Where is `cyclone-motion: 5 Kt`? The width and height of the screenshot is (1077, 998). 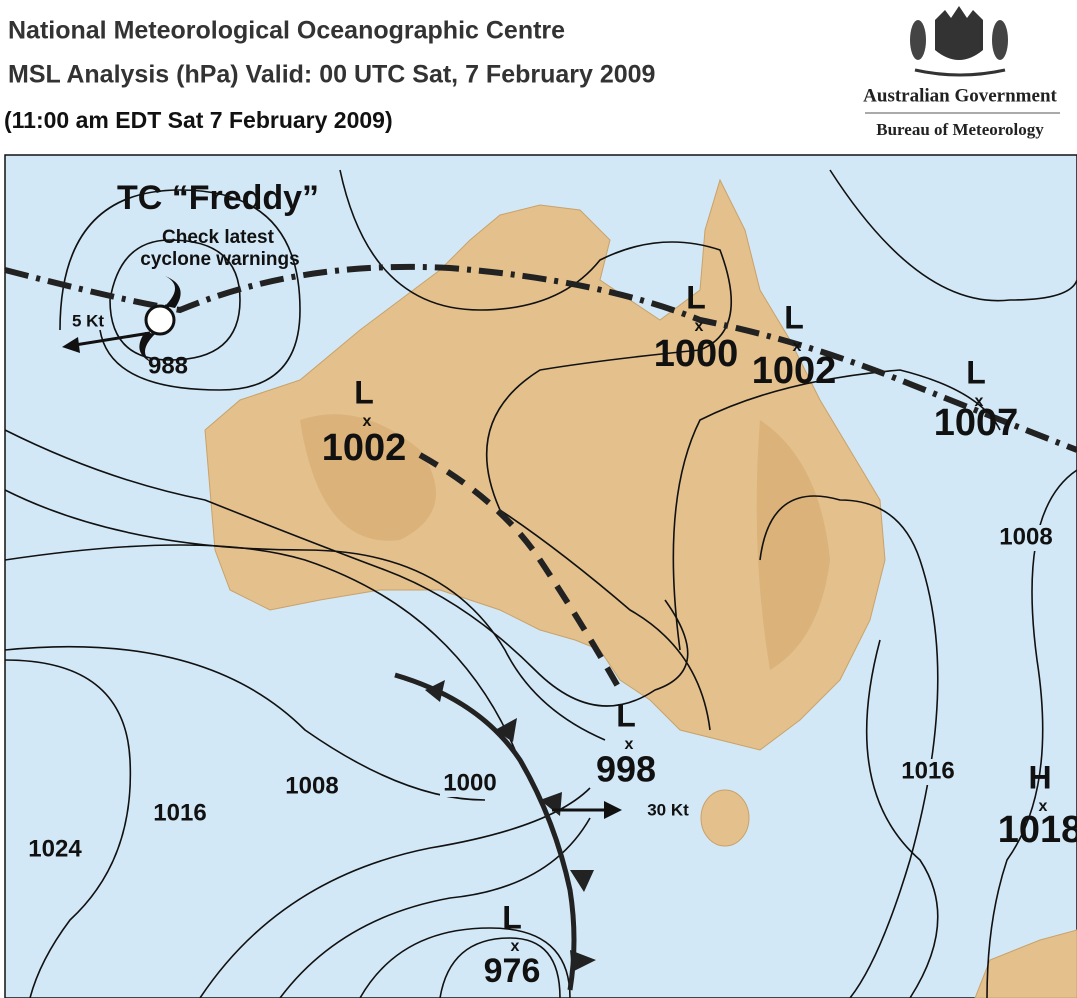
cyclone-motion: 5 Kt is located at coordinates (88, 320).